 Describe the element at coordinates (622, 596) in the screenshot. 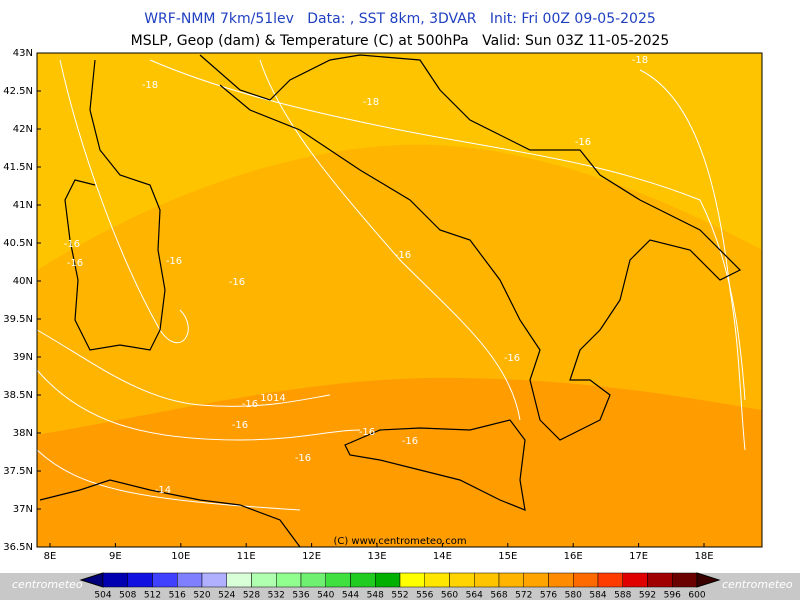

I see `colorbar-level: 588` at that location.